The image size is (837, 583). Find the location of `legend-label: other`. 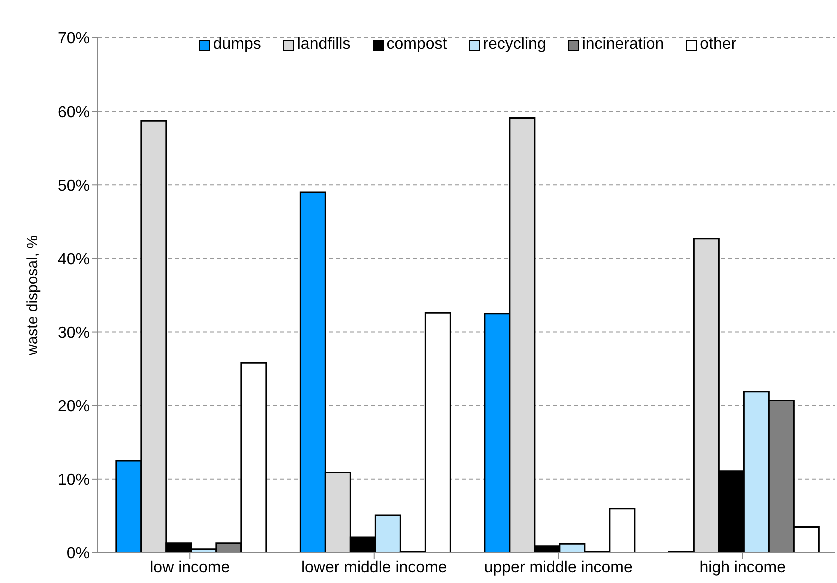

legend-label: other is located at coordinates (718, 45).